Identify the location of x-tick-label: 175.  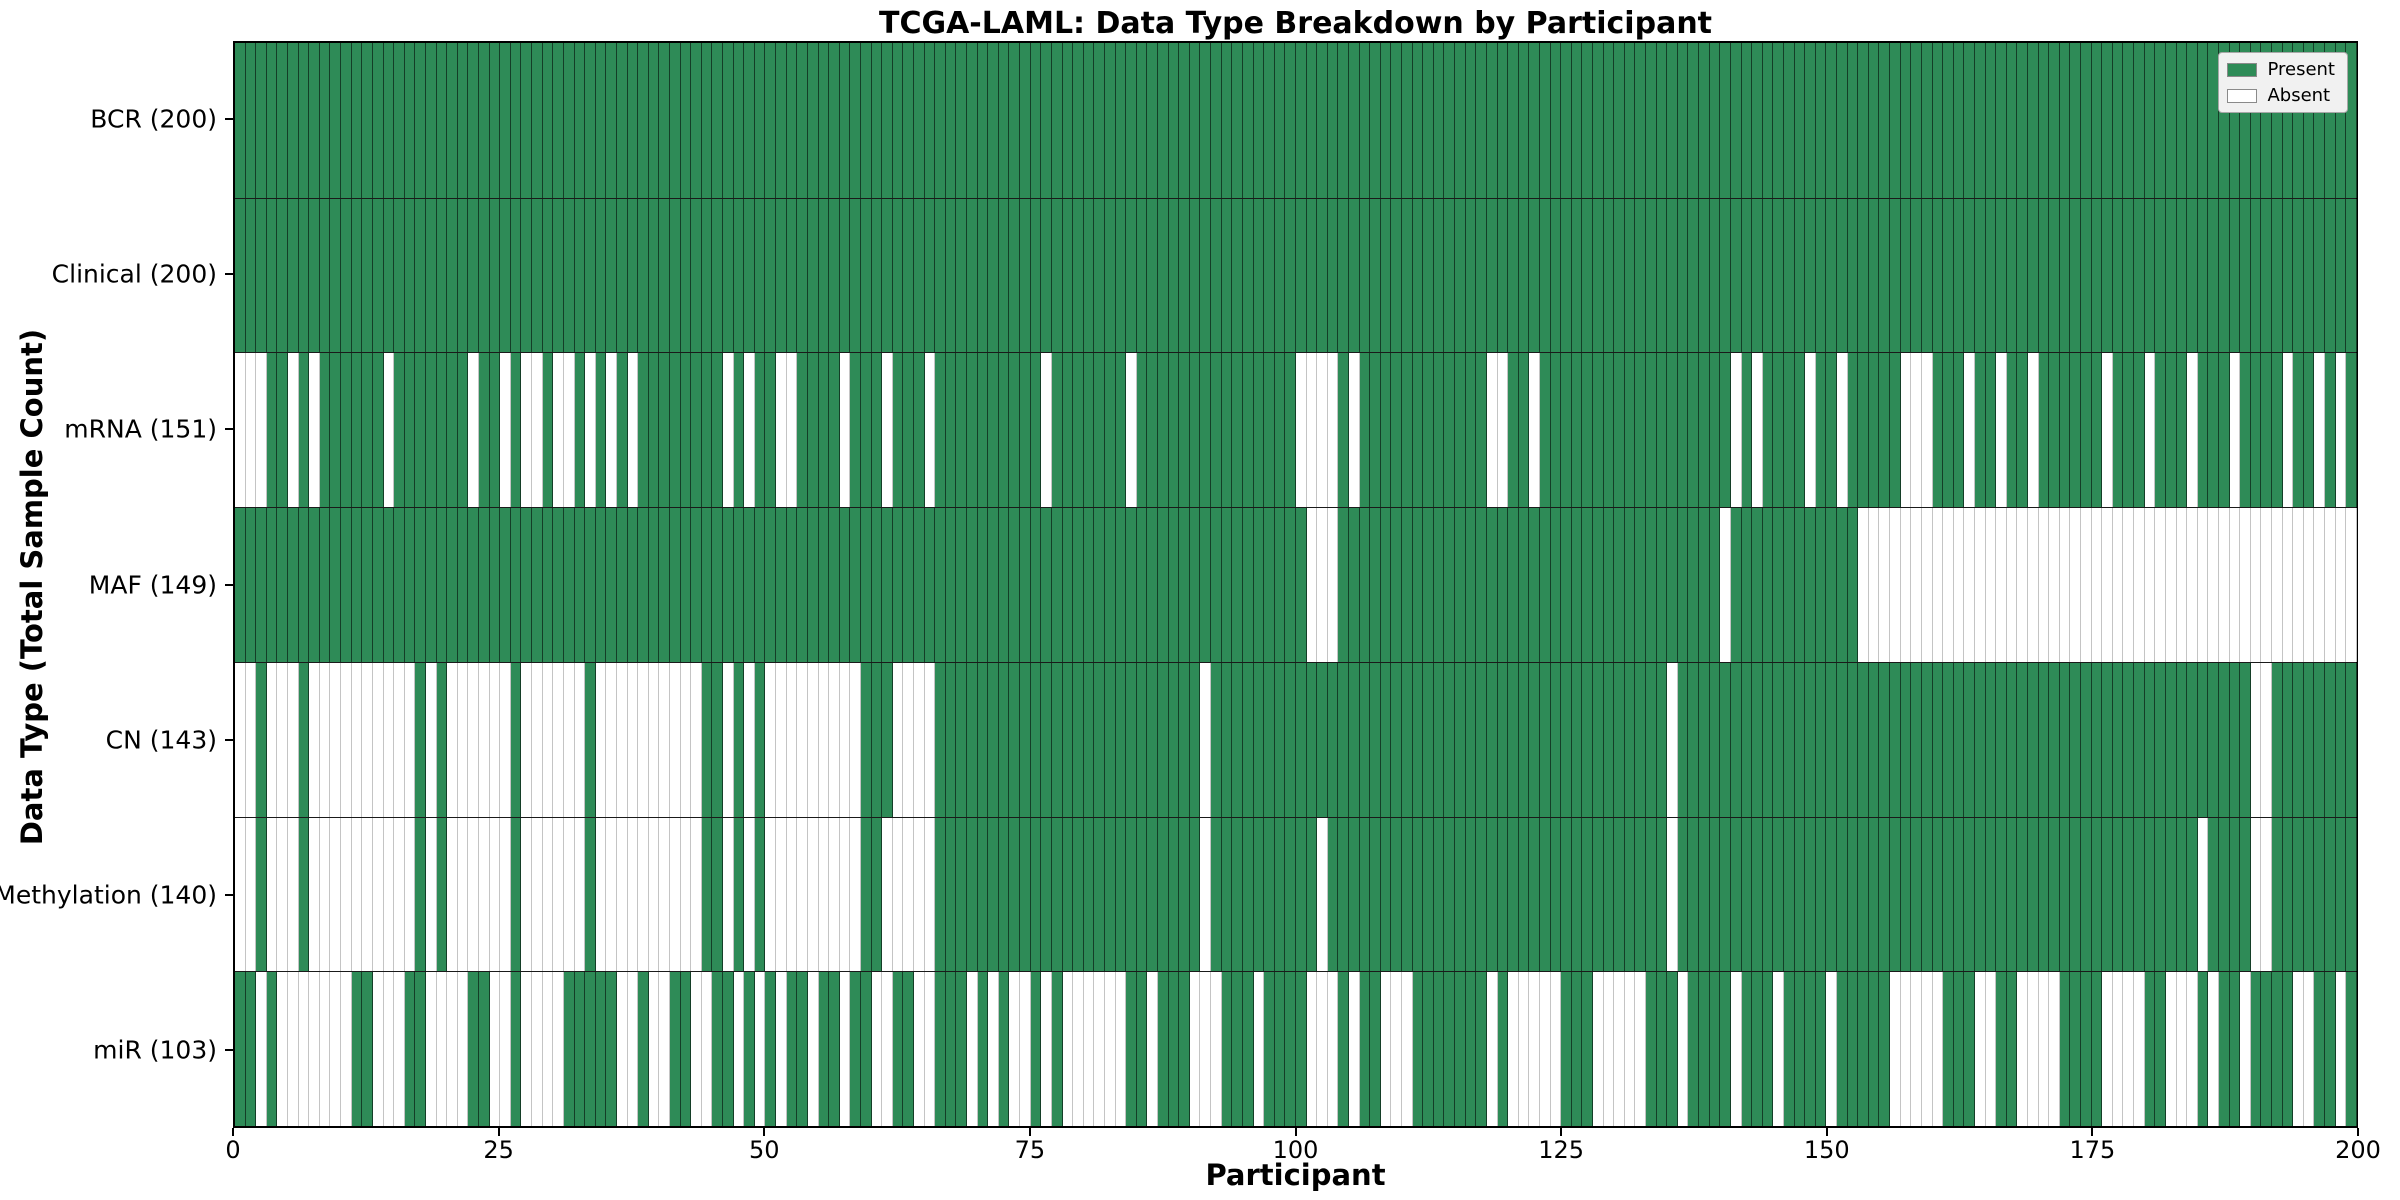
(2092, 1150).